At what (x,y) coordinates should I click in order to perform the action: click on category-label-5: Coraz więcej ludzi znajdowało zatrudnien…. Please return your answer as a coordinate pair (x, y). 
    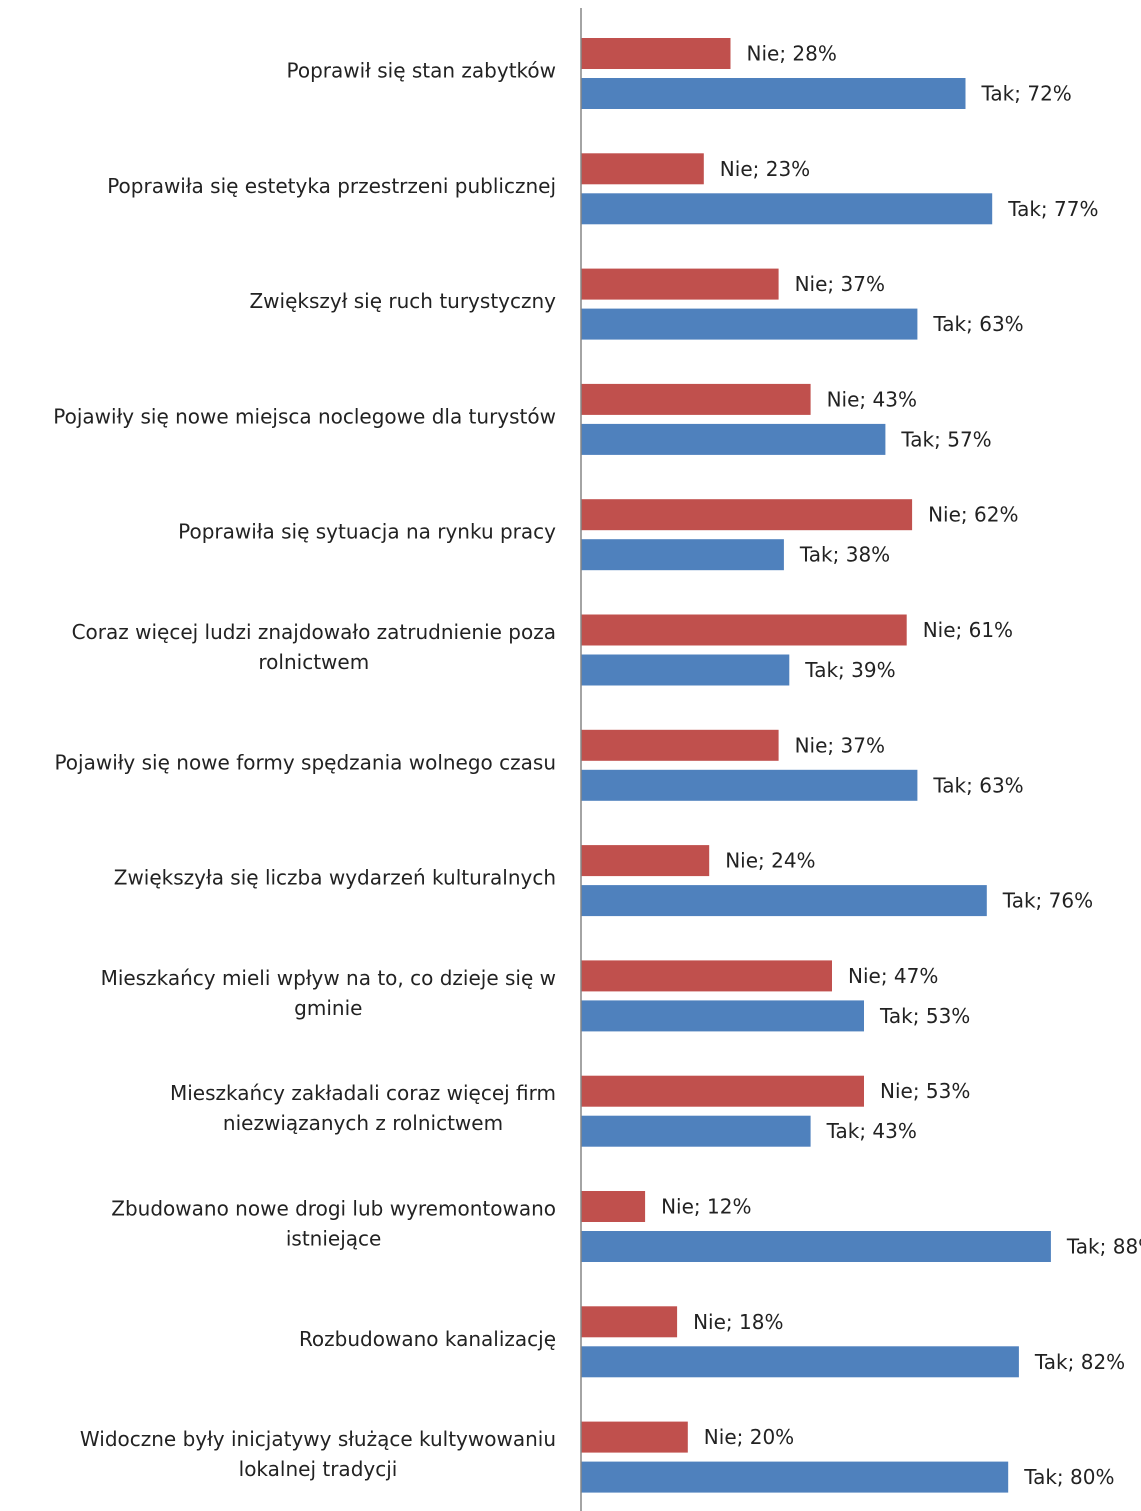
    Looking at the image, I should click on (314, 647).